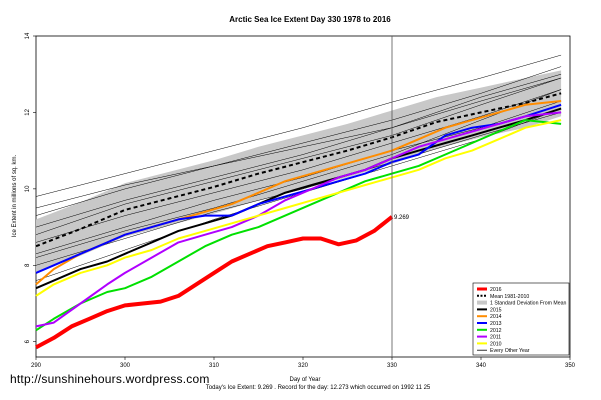 The image size is (601, 400). Describe the element at coordinates (496, 290) in the screenshot. I see `legend-label-2016: 2016` at that location.